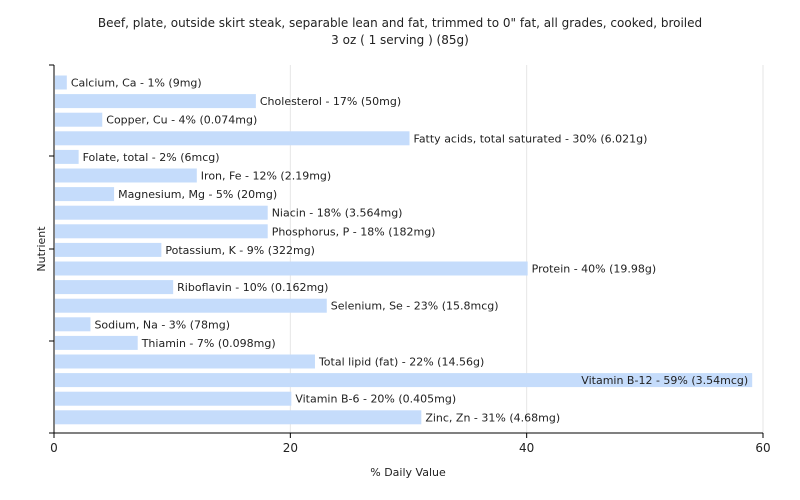 This screenshot has height=500, width=800. I want to click on bar-label: Total lipid (fat) - 22% (14.56g), so click(401, 362).